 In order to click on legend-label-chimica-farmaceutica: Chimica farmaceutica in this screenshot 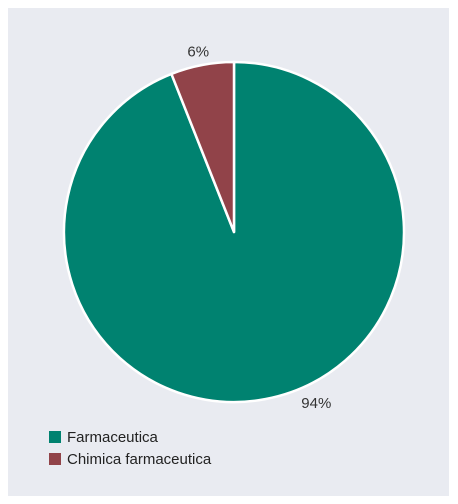, I will do `click(139, 459)`.